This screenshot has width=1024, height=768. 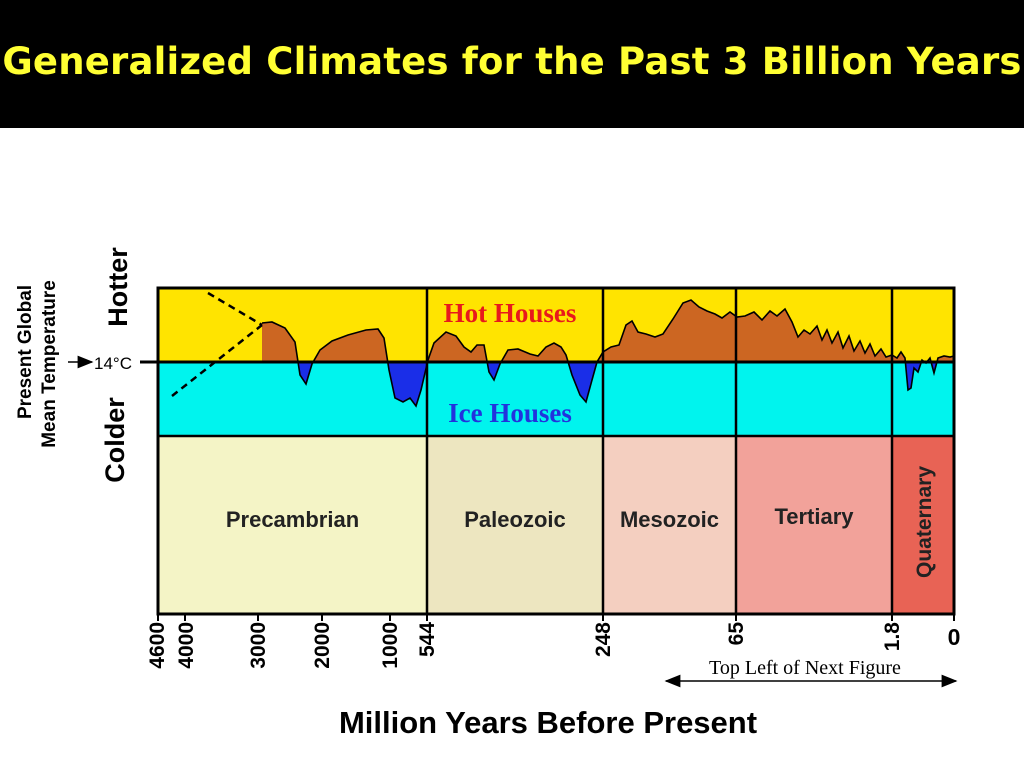 I want to click on era-panel-precambrian, so click(x=292, y=525).